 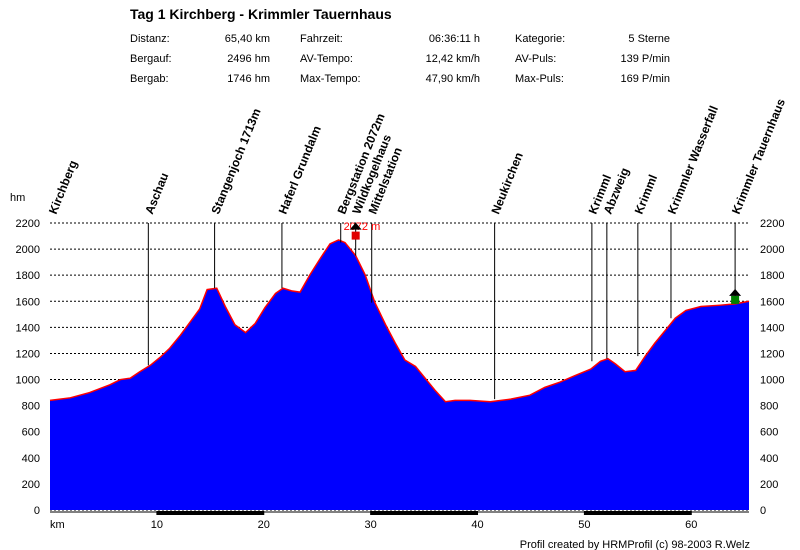 What do you see at coordinates (37, 511) in the screenshot?
I see `y-tick-label: 0` at bounding box center [37, 511].